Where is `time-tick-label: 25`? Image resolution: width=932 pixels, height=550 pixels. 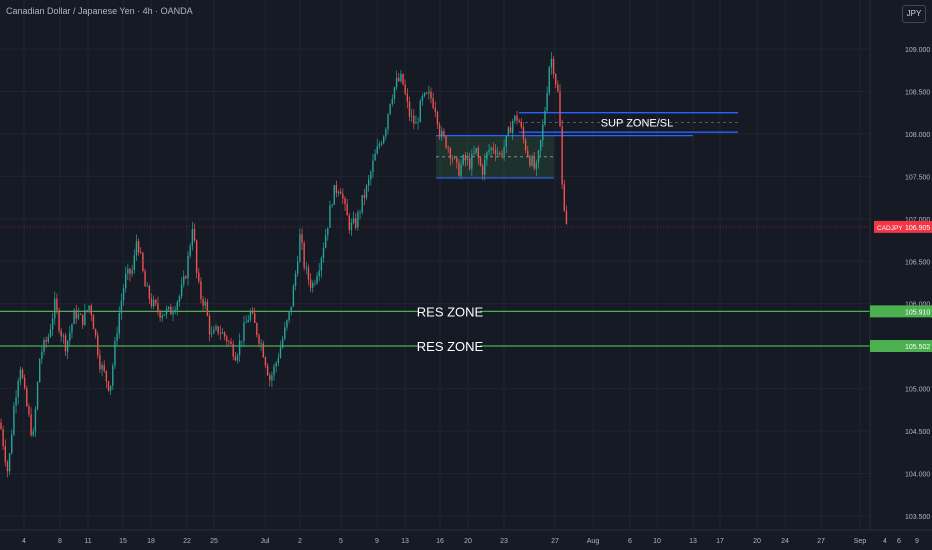
time-tick-label: 25 is located at coordinates (214, 541).